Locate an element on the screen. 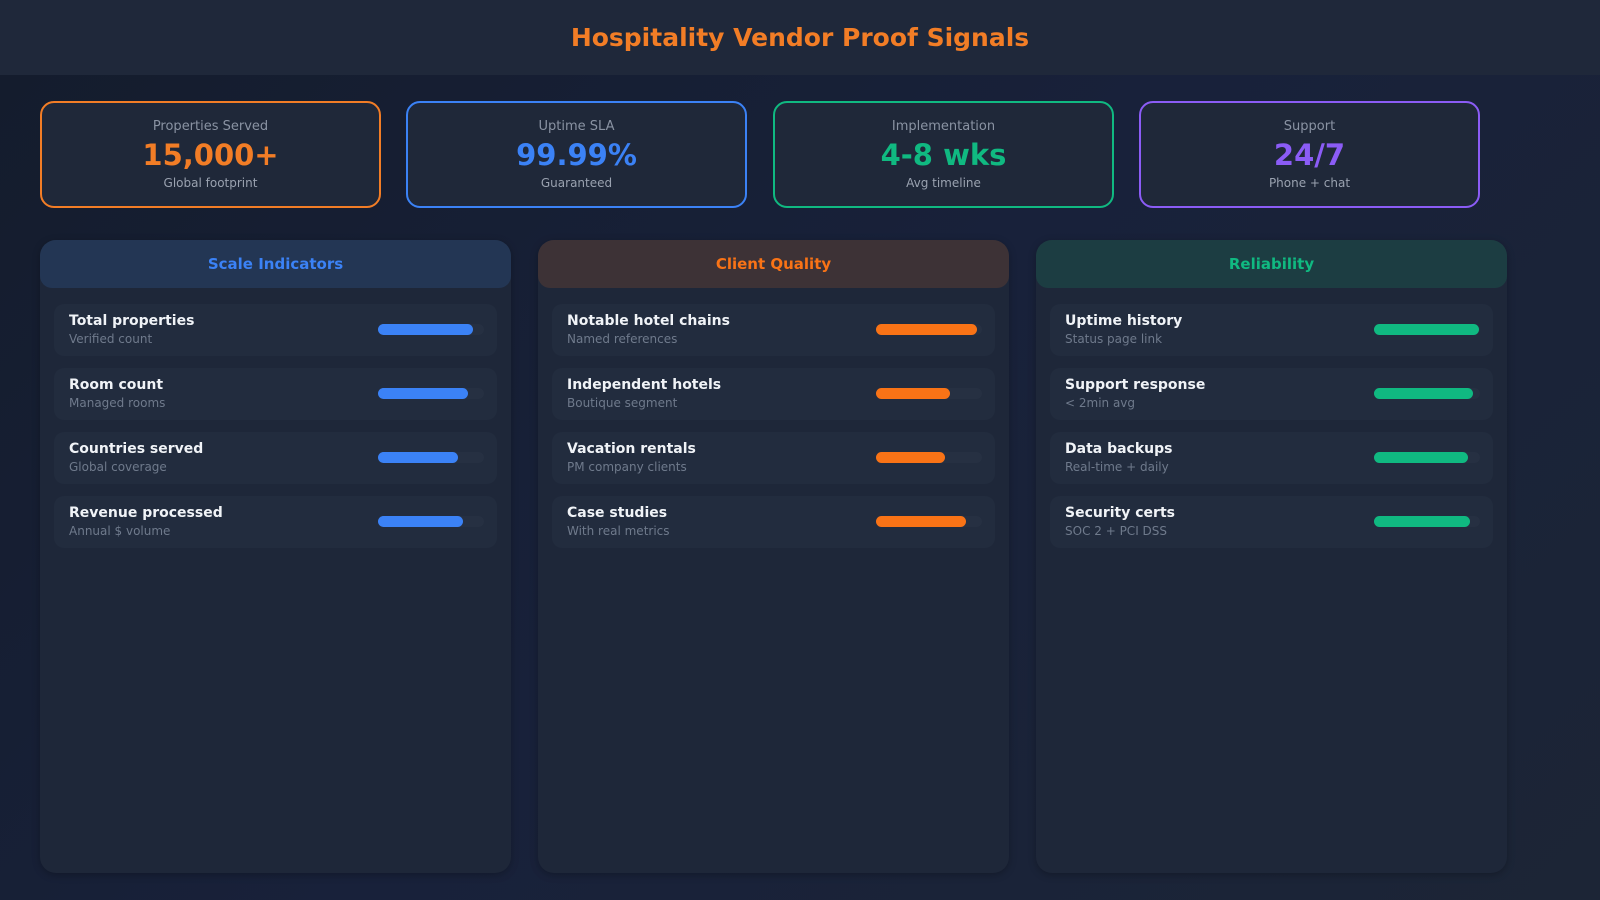 This screenshot has width=1600, height=900. signal-row: Revenue processed Annual $ volume is located at coordinates (275, 522).